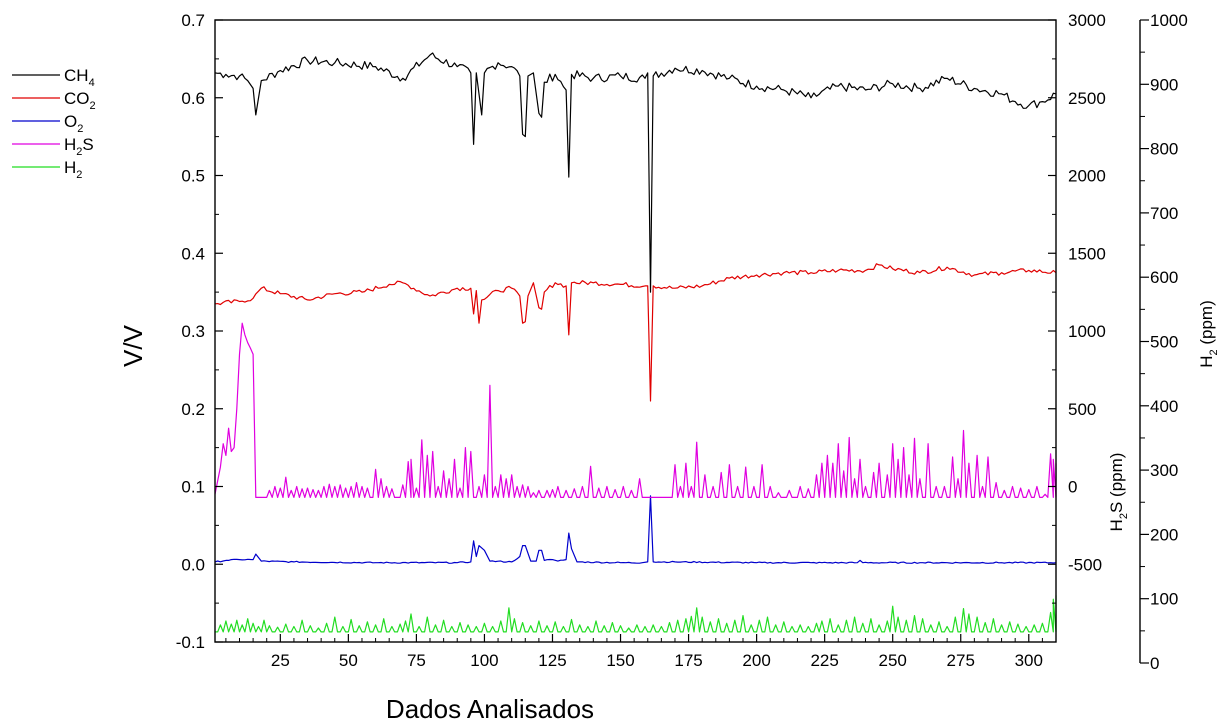 The height and width of the screenshot is (728, 1222). I want to click on legend-label-co2: CO2, so click(80, 100).